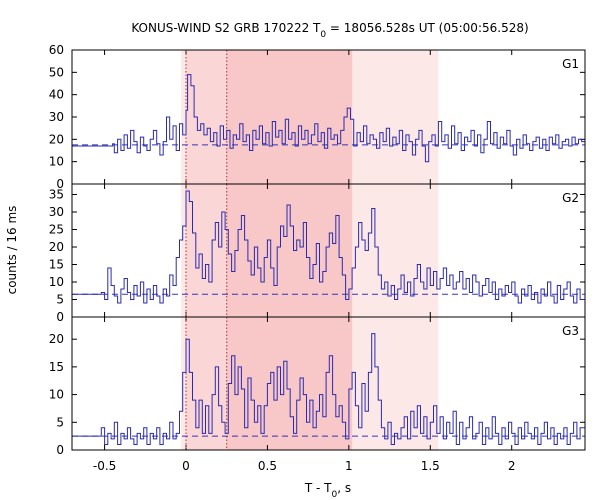  I want to click on panel-label-g2: G2, so click(570, 198).